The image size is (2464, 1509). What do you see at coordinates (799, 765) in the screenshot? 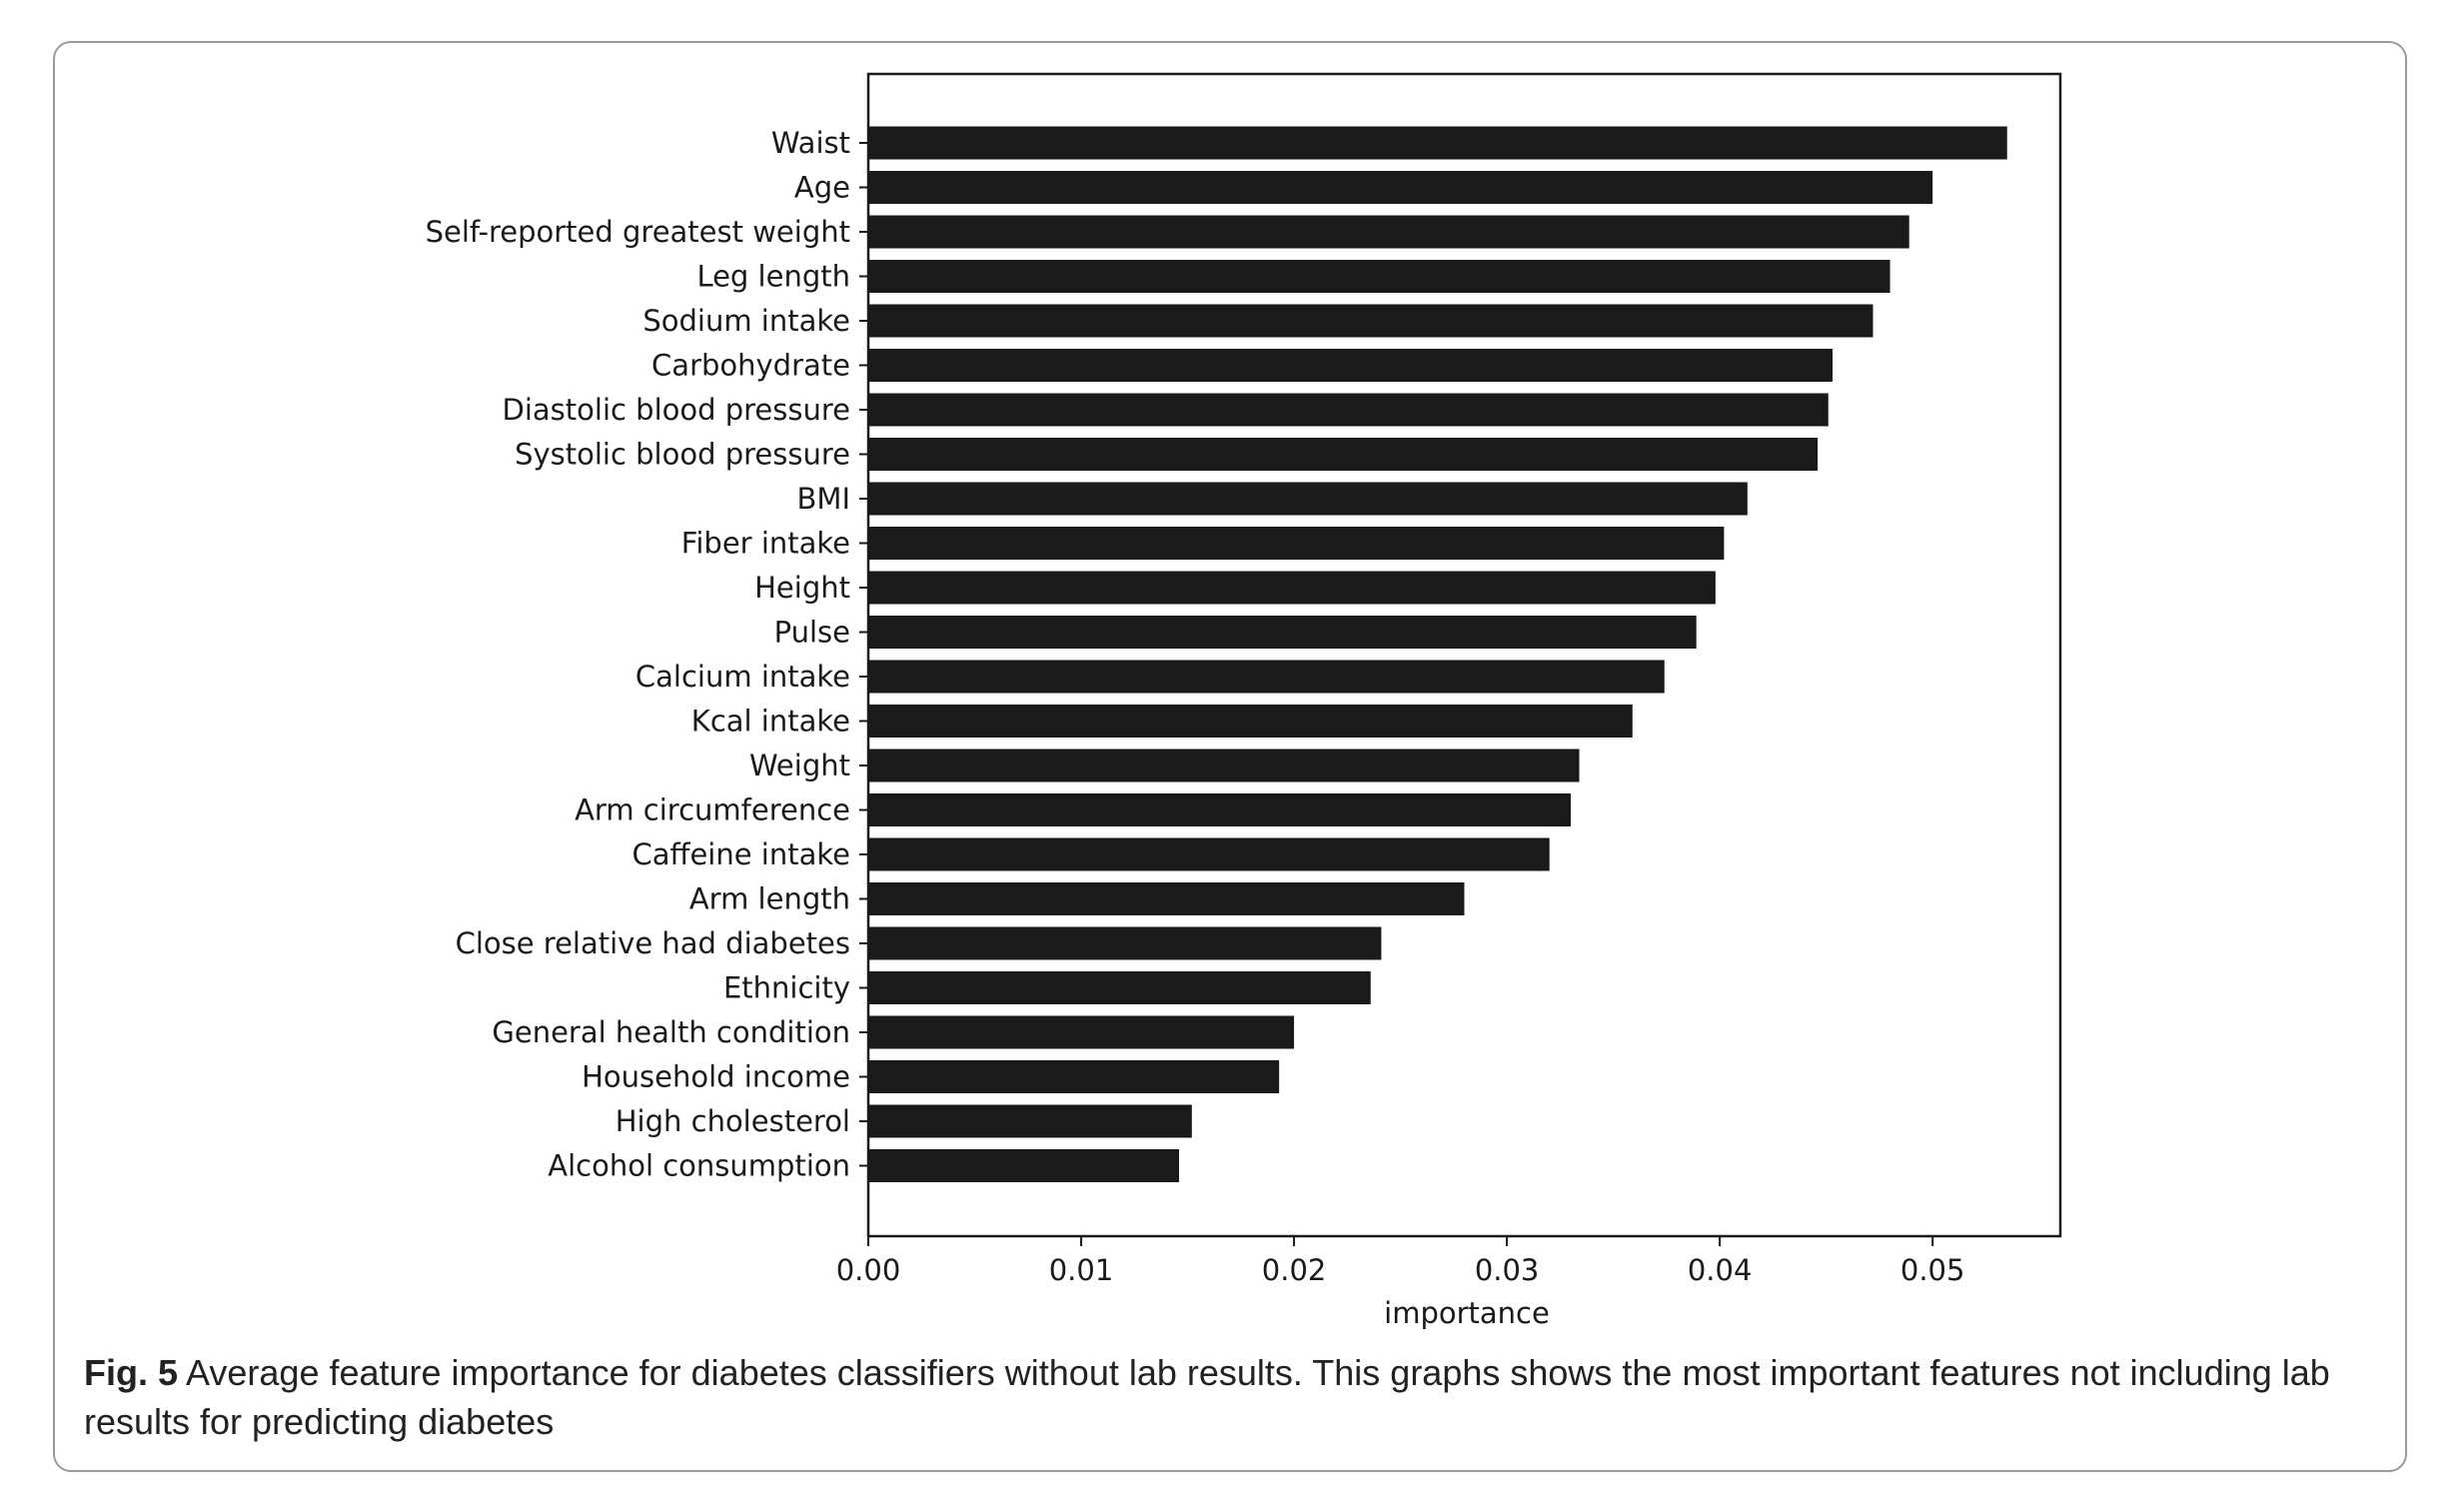
I see `y-tick-label: Weight` at bounding box center [799, 765].